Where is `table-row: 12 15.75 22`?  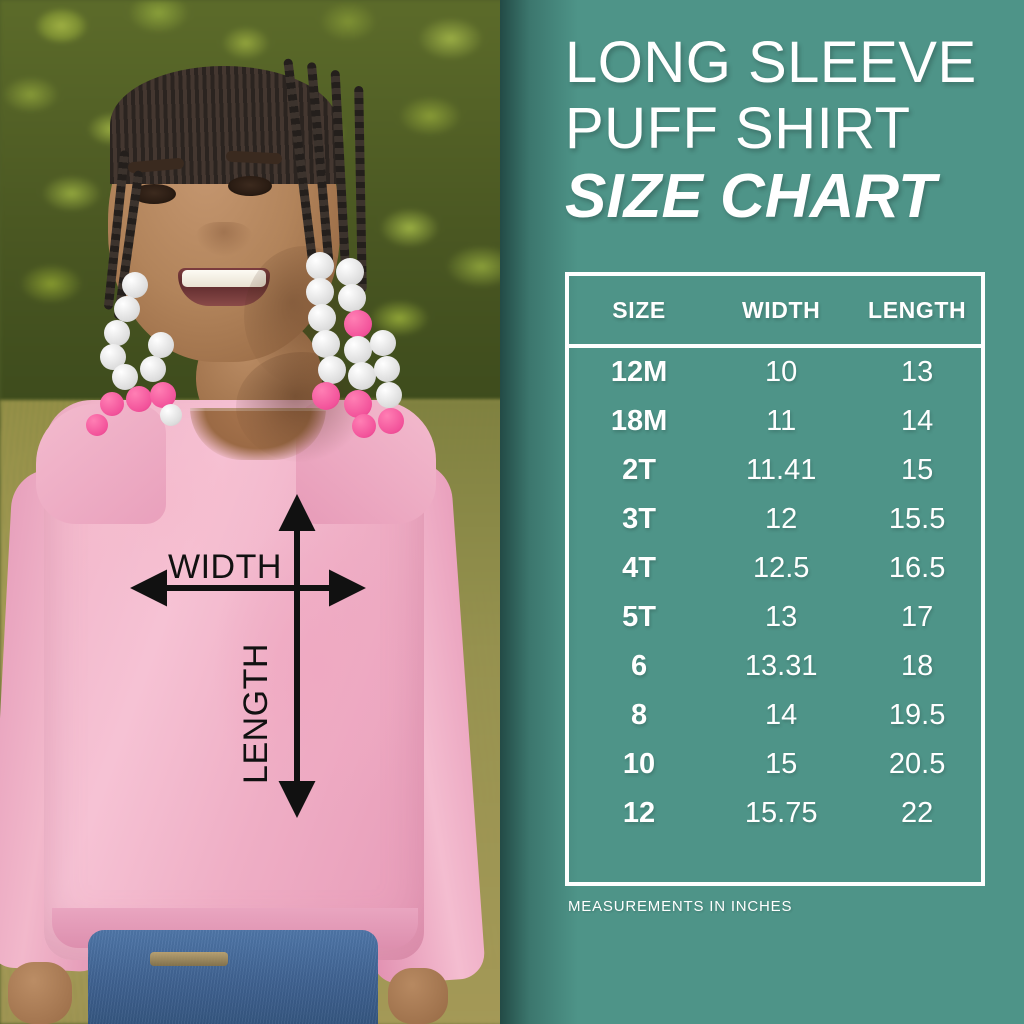
table-row: 12 15.75 22 is located at coordinates (775, 813).